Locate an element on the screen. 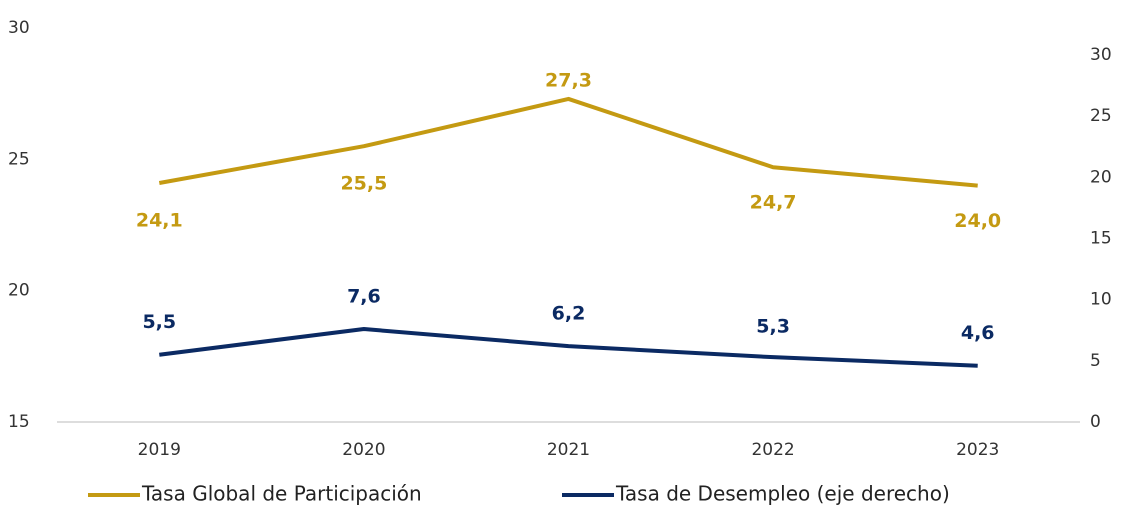 This screenshot has height=508, width=1133. y-tick-label: 25 is located at coordinates (19, 159).